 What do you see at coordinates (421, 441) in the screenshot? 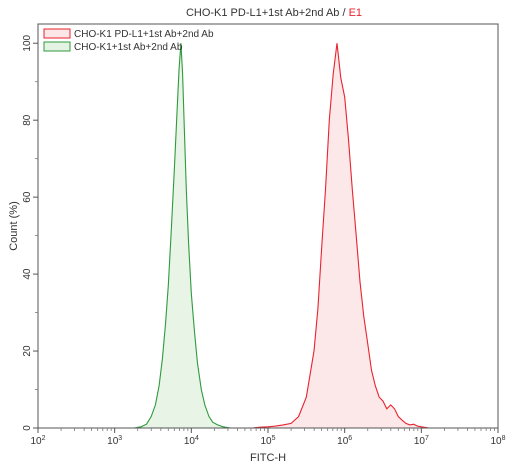
I see `x-tick-label: 10⁷` at bounding box center [421, 441].